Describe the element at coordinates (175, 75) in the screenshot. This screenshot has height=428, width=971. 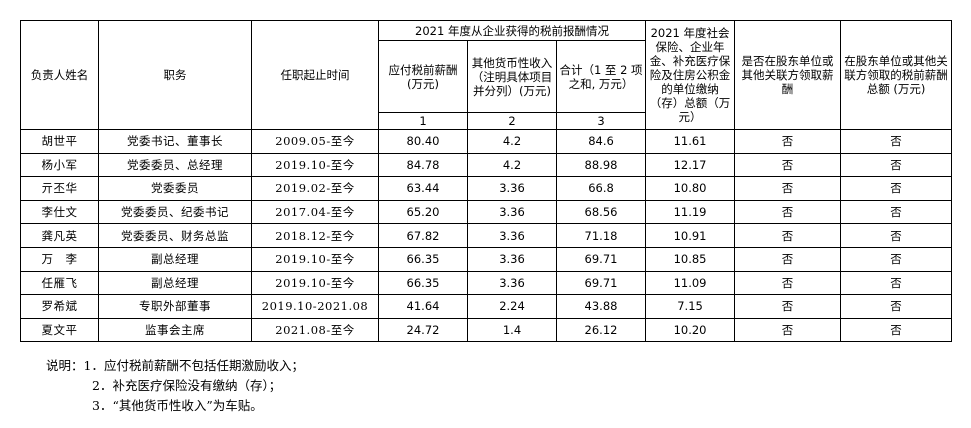
I see `header-position: 职务` at that location.